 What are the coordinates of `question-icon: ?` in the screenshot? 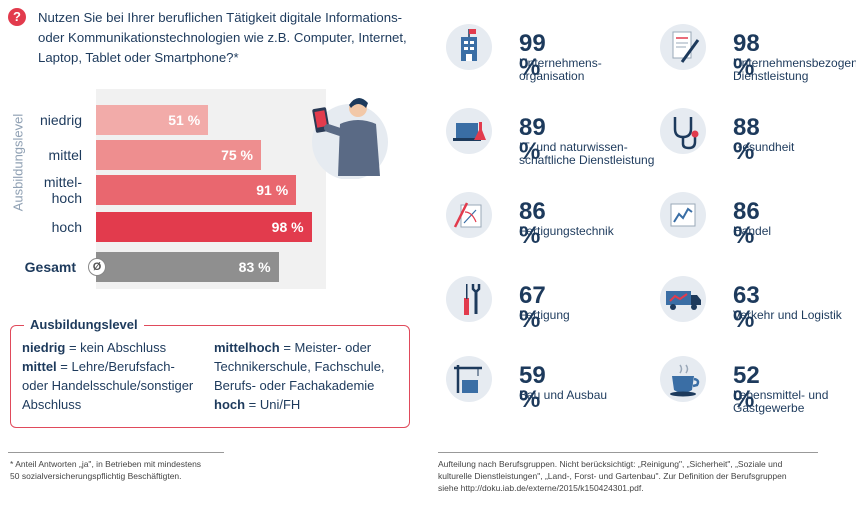 It's located at (17, 17).